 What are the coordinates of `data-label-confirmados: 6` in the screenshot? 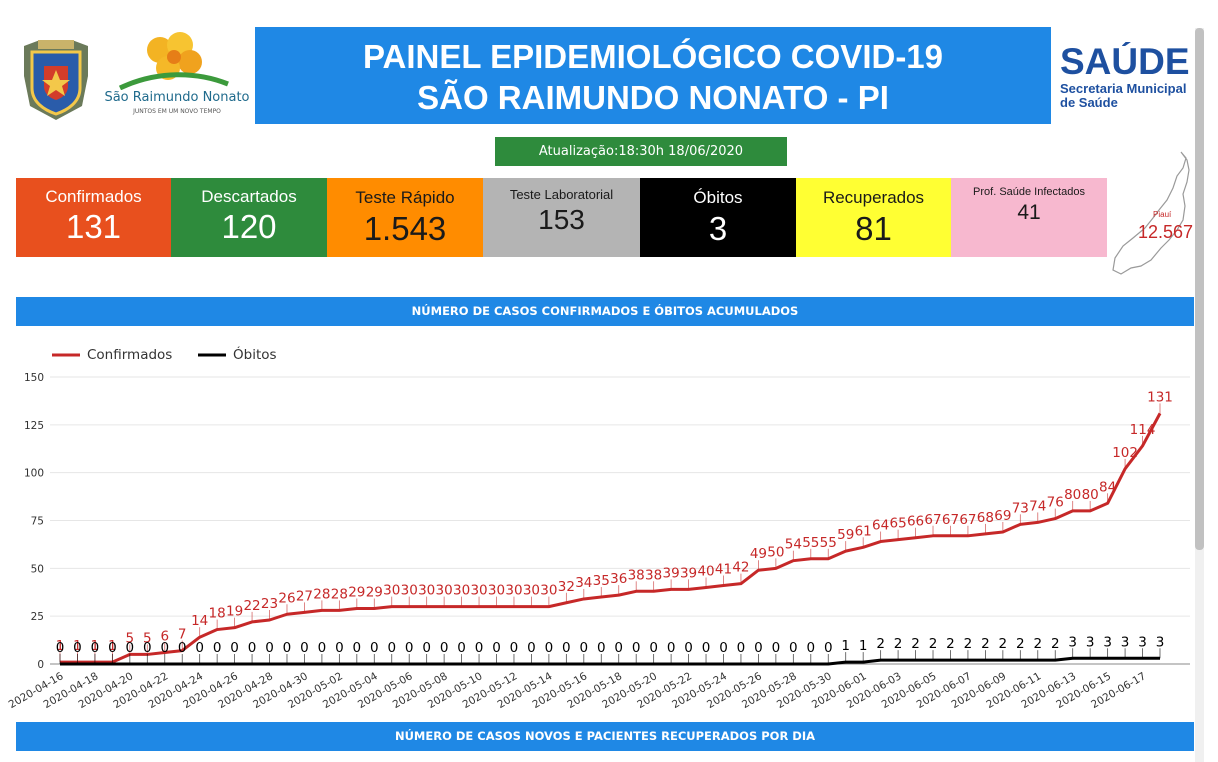 It's located at (164, 637).